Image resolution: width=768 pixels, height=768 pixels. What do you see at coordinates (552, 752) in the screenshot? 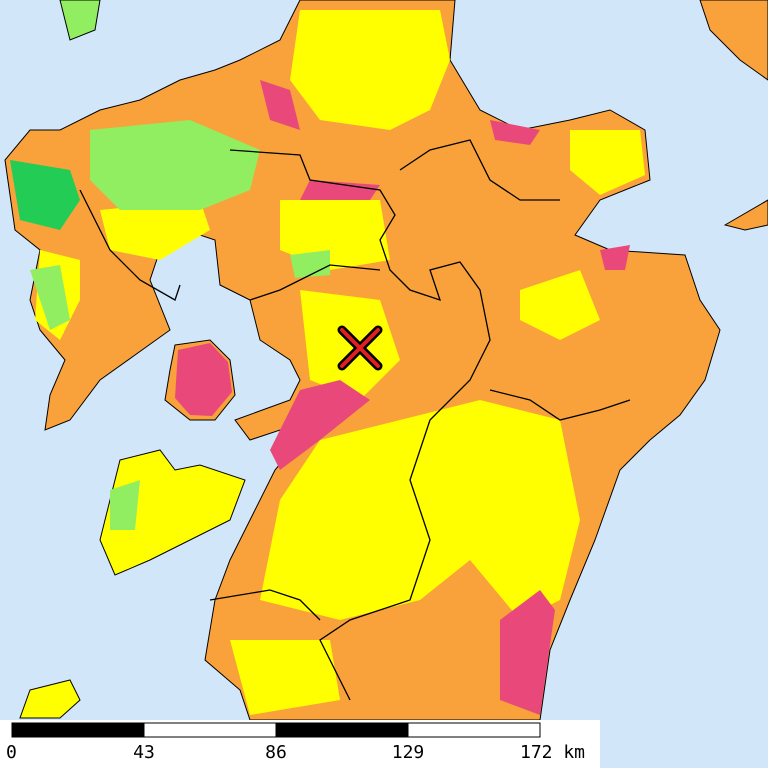
I see `scale-label: 172 km` at bounding box center [552, 752].